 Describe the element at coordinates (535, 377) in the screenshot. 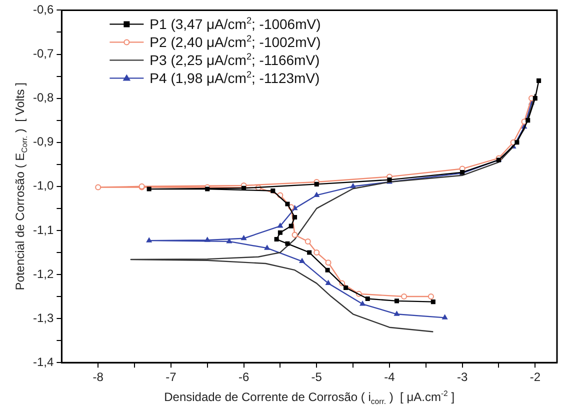

I see `x-tick-label: -2` at that location.